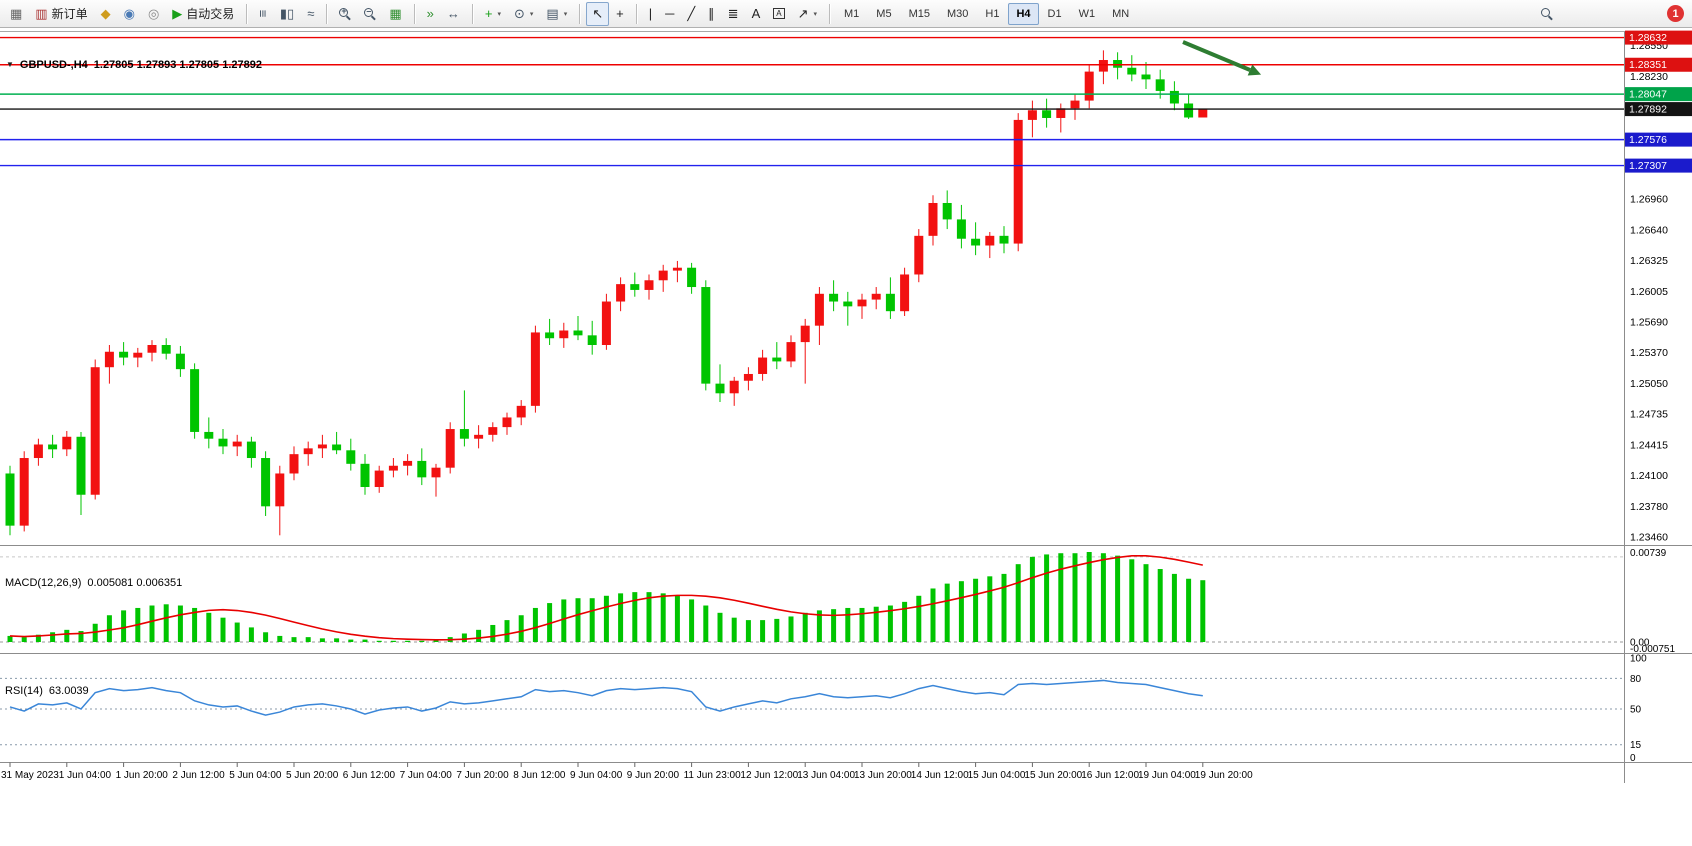  What do you see at coordinates (1649, 261) in the screenshot?
I see `price-axis-label: 1.26325` at bounding box center [1649, 261].